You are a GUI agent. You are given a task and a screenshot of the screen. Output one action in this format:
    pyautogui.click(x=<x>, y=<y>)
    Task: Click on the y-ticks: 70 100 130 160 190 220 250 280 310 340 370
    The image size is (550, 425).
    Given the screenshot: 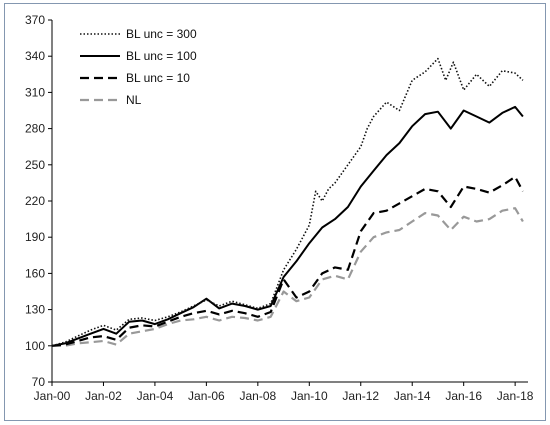 What is the action you would take?
    pyautogui.click(x=38, y=201)
    